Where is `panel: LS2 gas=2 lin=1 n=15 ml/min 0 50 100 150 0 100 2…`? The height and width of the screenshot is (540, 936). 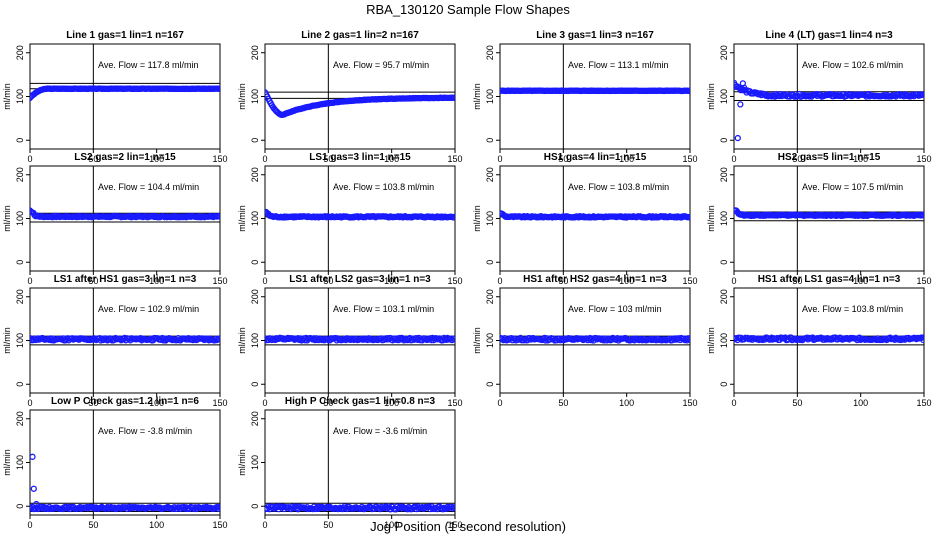 panel: LS2 gas=2 lin=1 n=15 ml/min 0 50 100 150 0 100 2… is located at coordinates (115, 219).